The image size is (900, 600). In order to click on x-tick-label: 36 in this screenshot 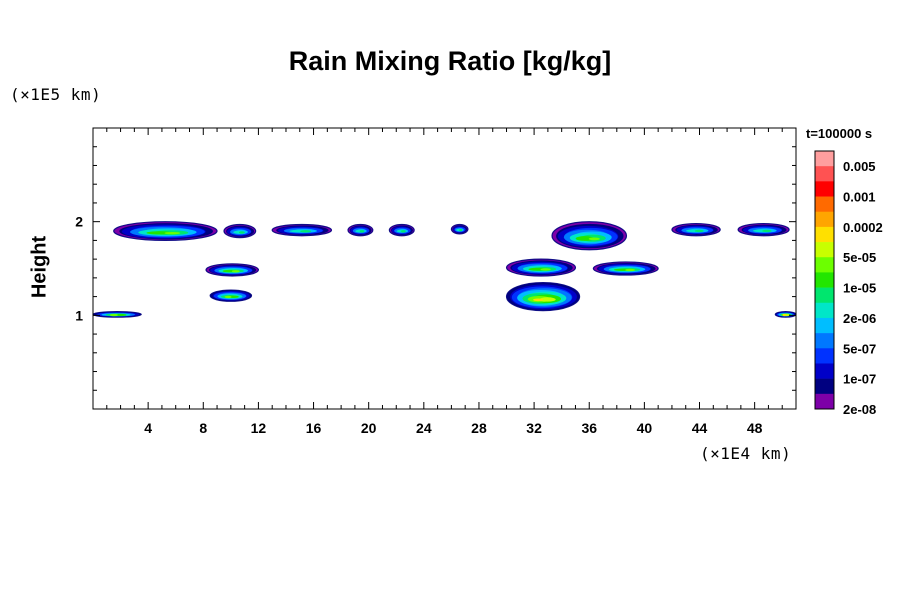, I will do `click(589, 428)`.